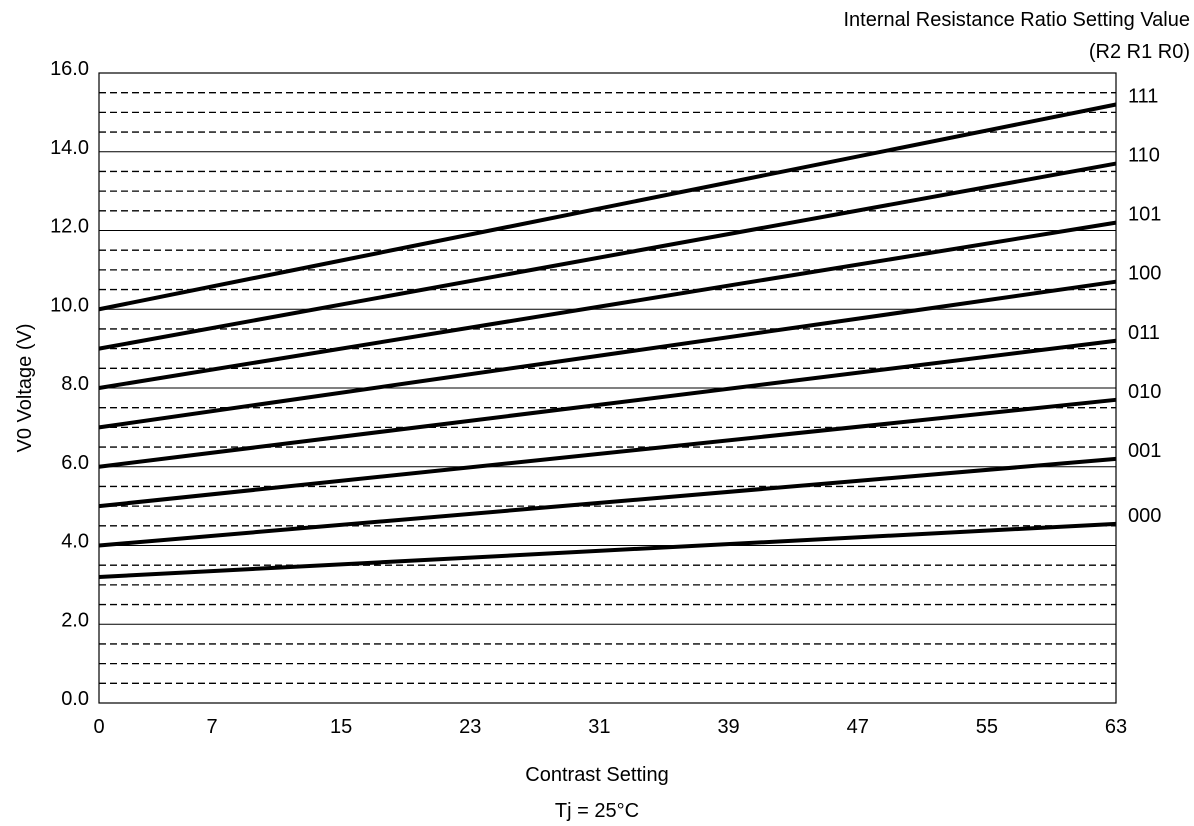 The image size is (1194, 826). I want to click on legend-title: Internal Resistance Ratio Setting Value, so click(1017, 20).